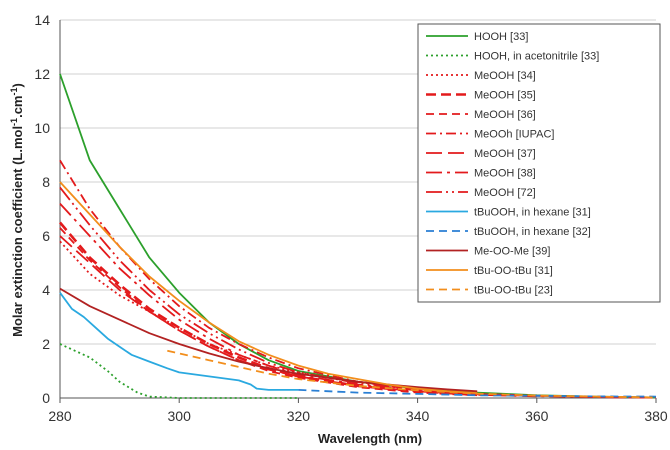 This screenshot has width=670, height=450. What do you see at coordinates (42, 20) in the screenshot?
I see `y-tick-label: 14` at bounding box center [42, 20].